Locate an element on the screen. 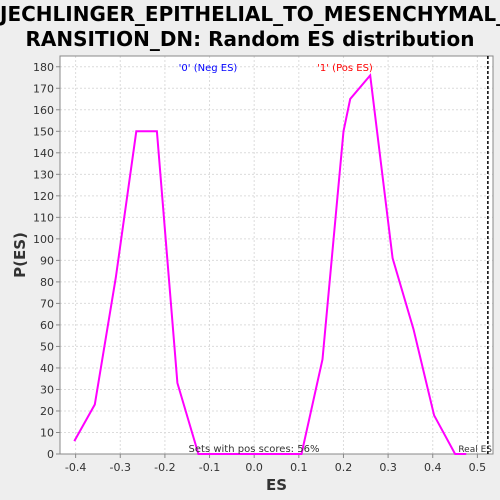 The width and height of the screenshot is (500, 500). neg-es-label: '0' (Neg ES) is located at coordinates (208, 68).